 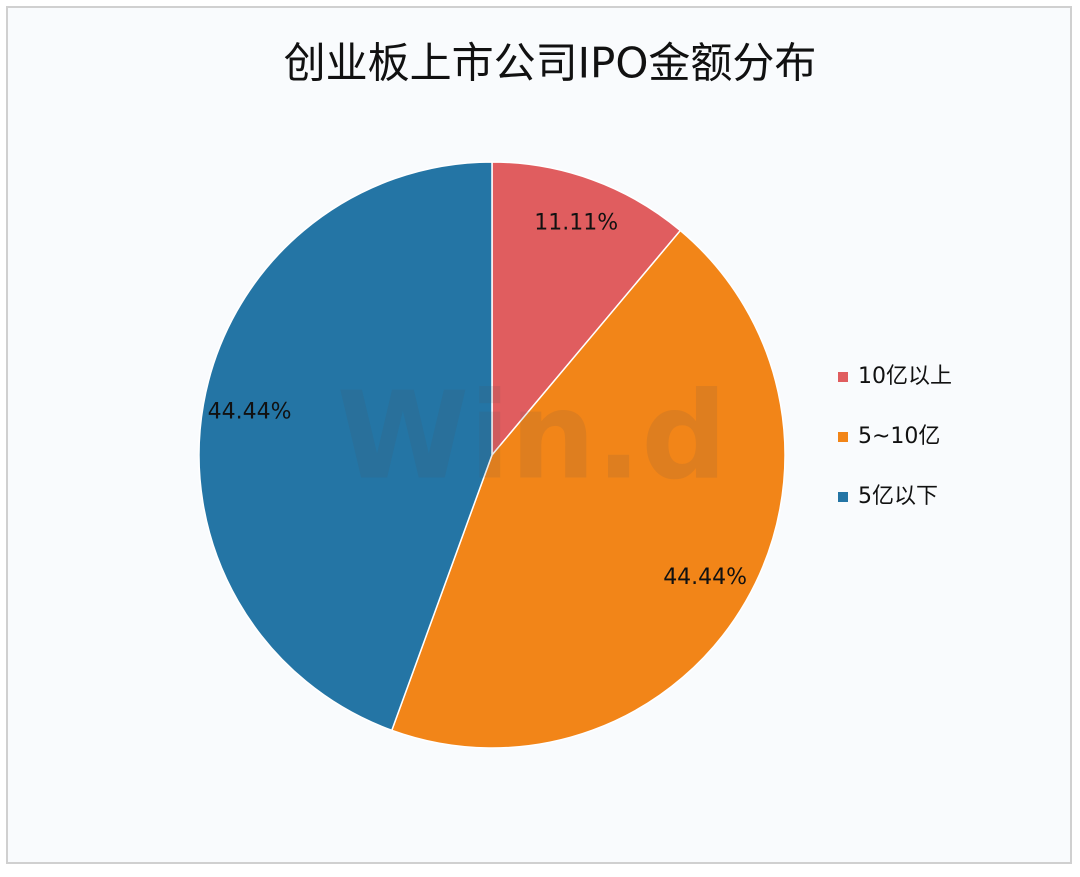 I want to click on legend-label: 10亿以上, so click(x=905, y=376).